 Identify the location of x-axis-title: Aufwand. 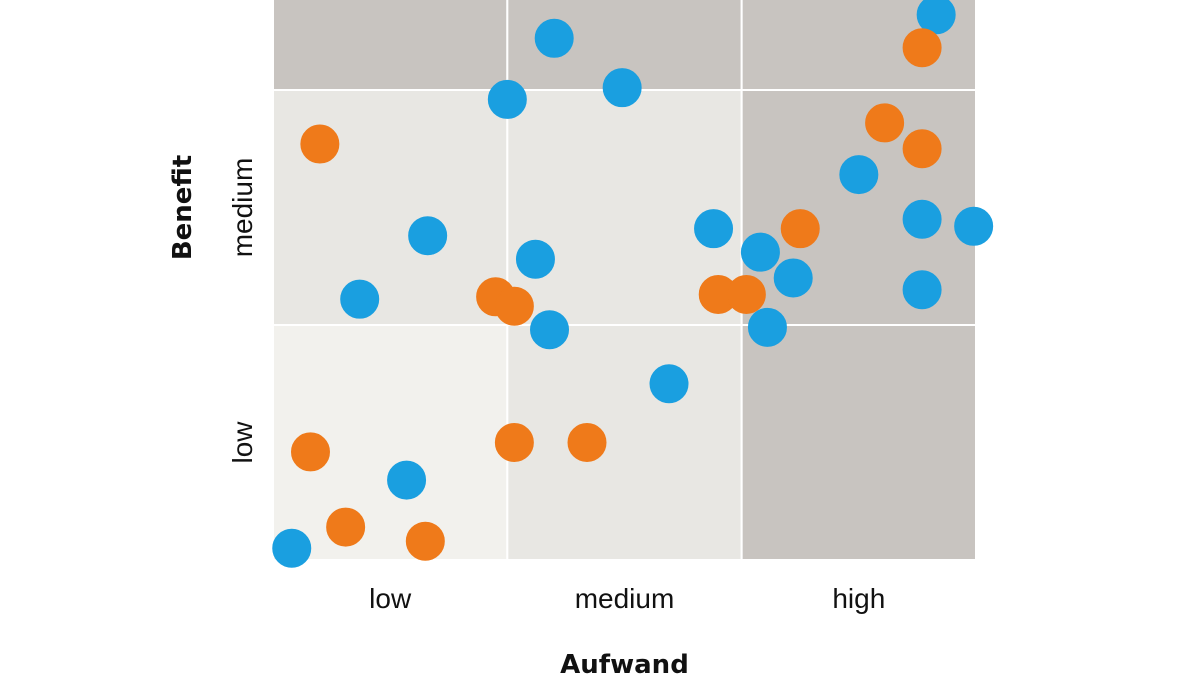
(624, 662).